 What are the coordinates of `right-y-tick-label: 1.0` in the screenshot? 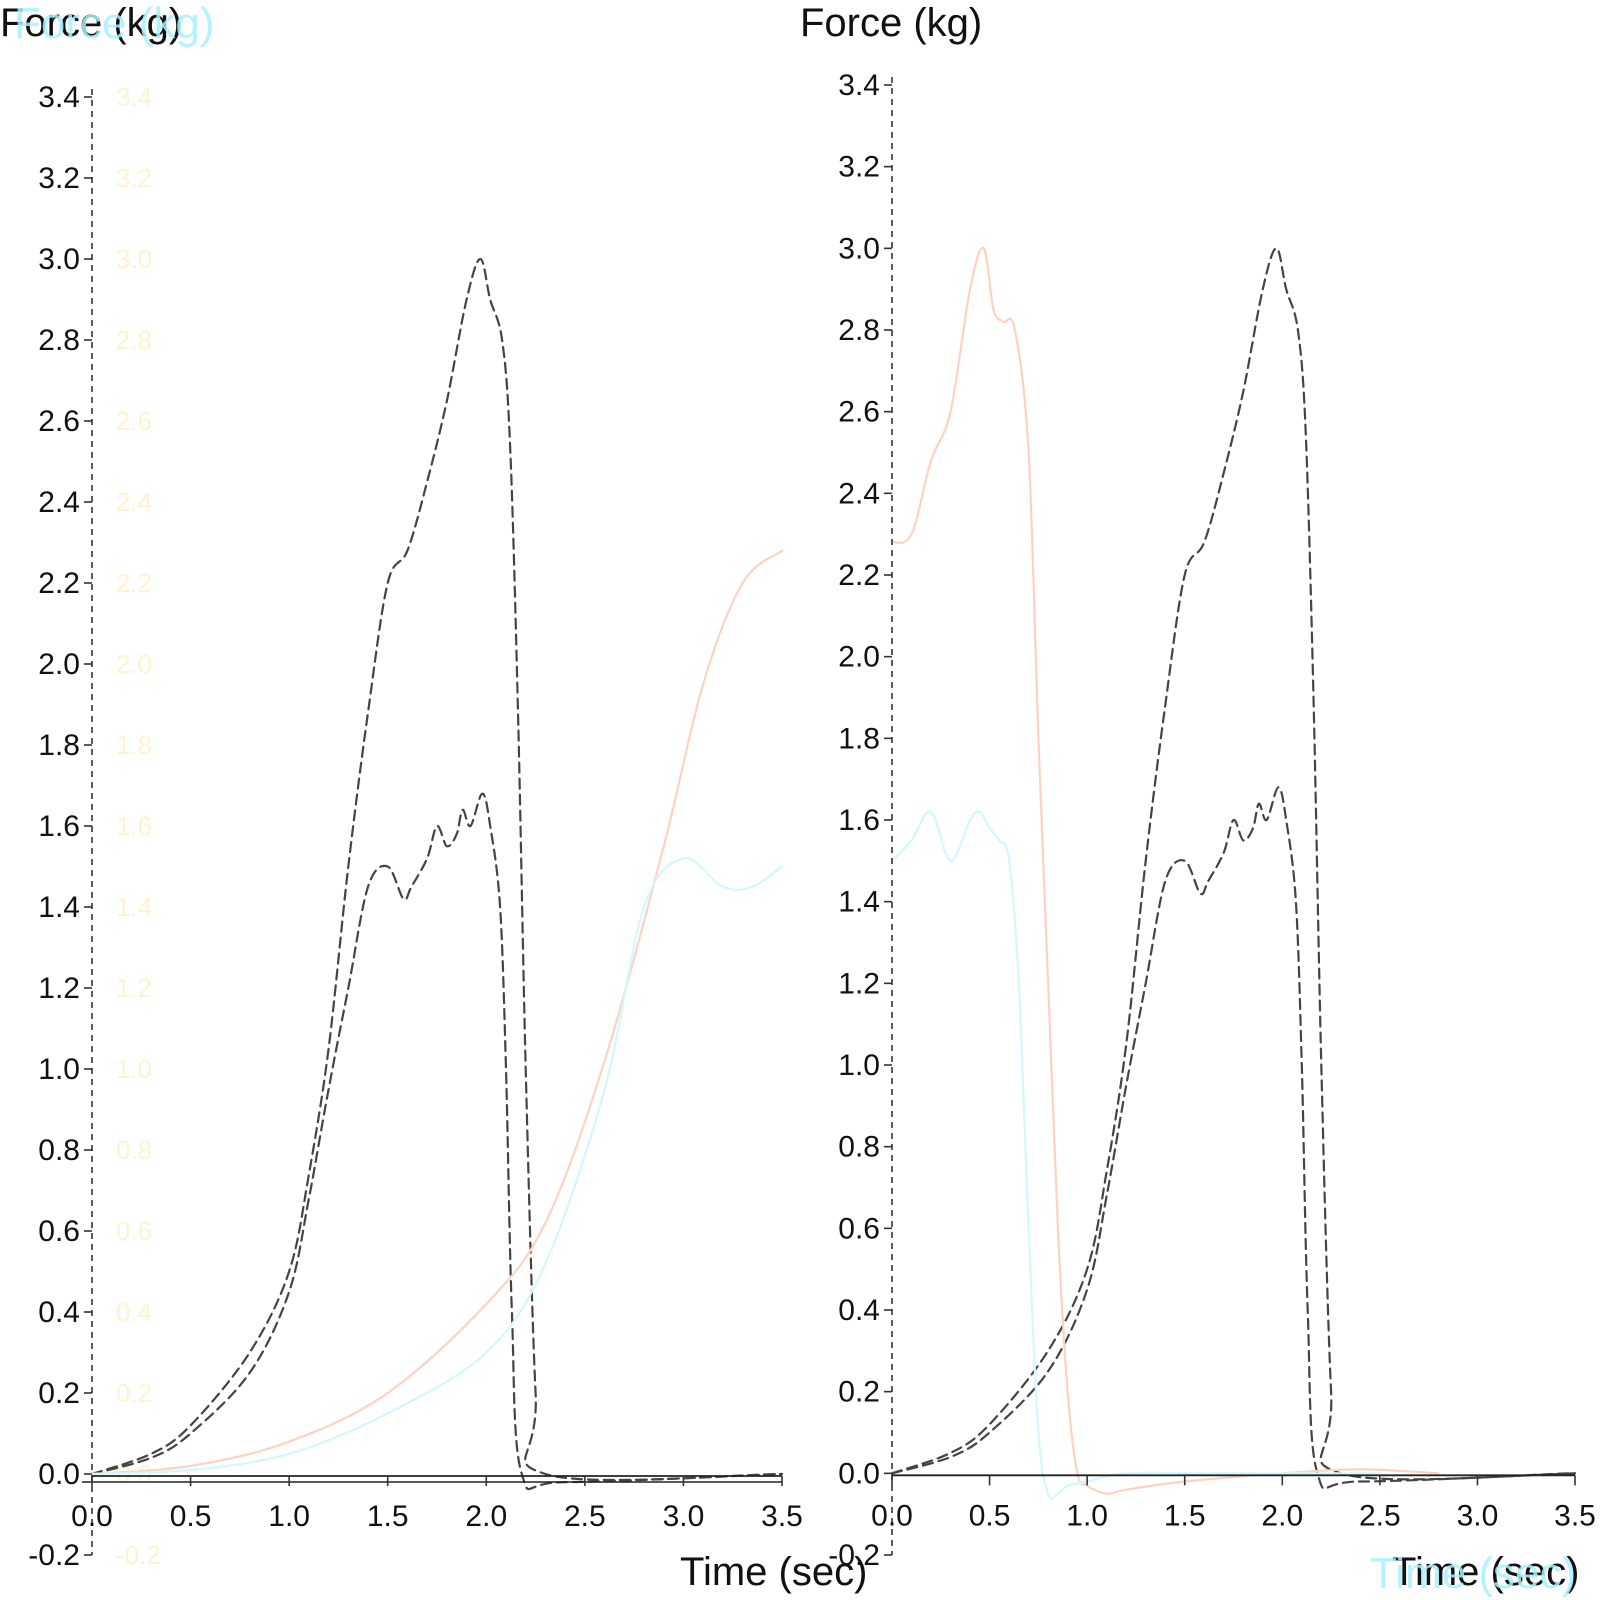 It's located at (859, 1065).